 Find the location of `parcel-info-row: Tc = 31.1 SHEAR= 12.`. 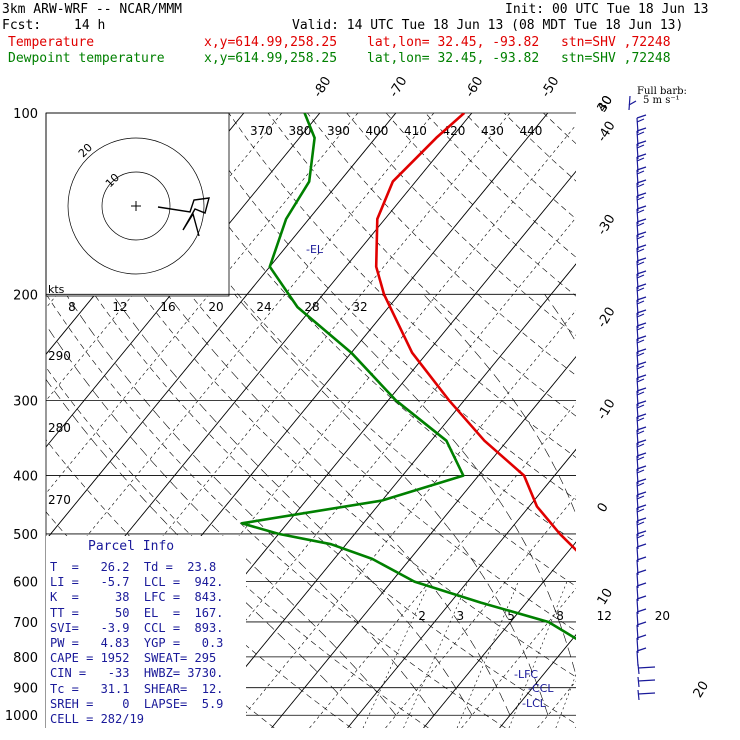

parcel-info-row: Tc = 31.1 SHEAR= 12. is located at coordinates (137, 688).